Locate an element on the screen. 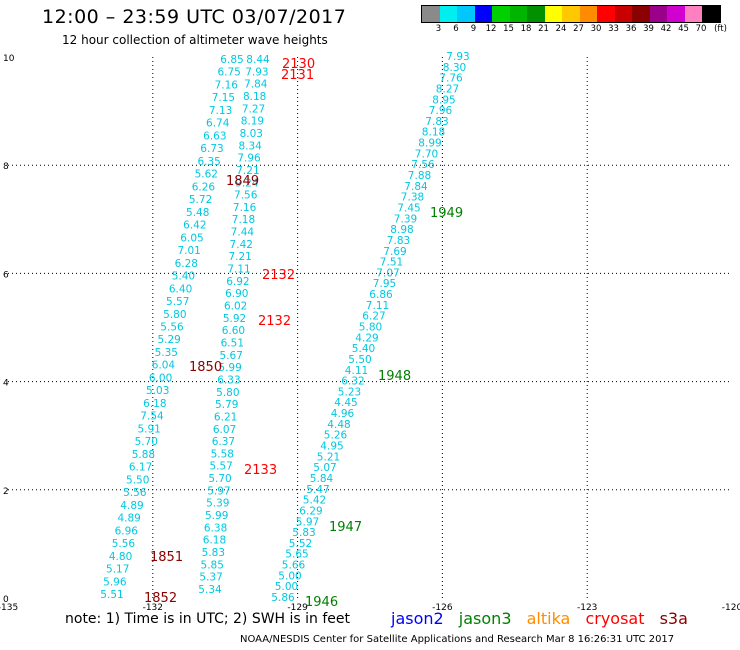  wave-height-value: 4.29 is located at coordinates (366, 338).